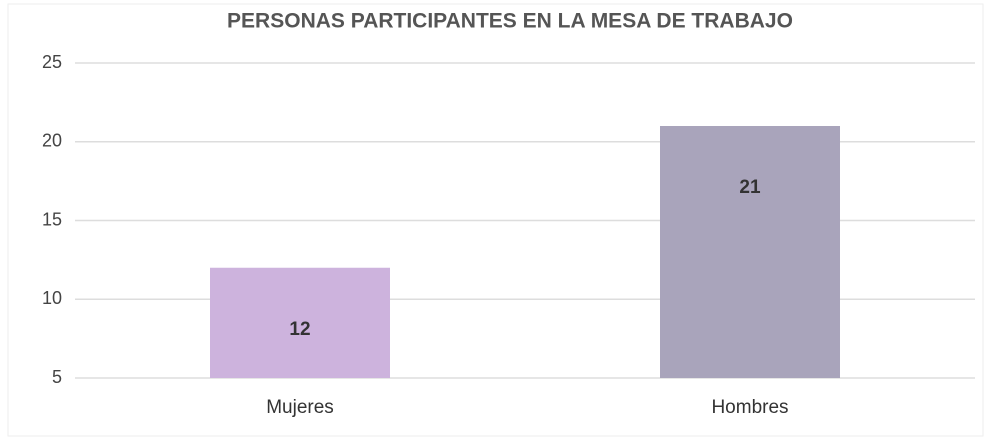  Describe the element at coordinates (52, 298) in the screenshot. I see `y-tick-label: 10` at that location.